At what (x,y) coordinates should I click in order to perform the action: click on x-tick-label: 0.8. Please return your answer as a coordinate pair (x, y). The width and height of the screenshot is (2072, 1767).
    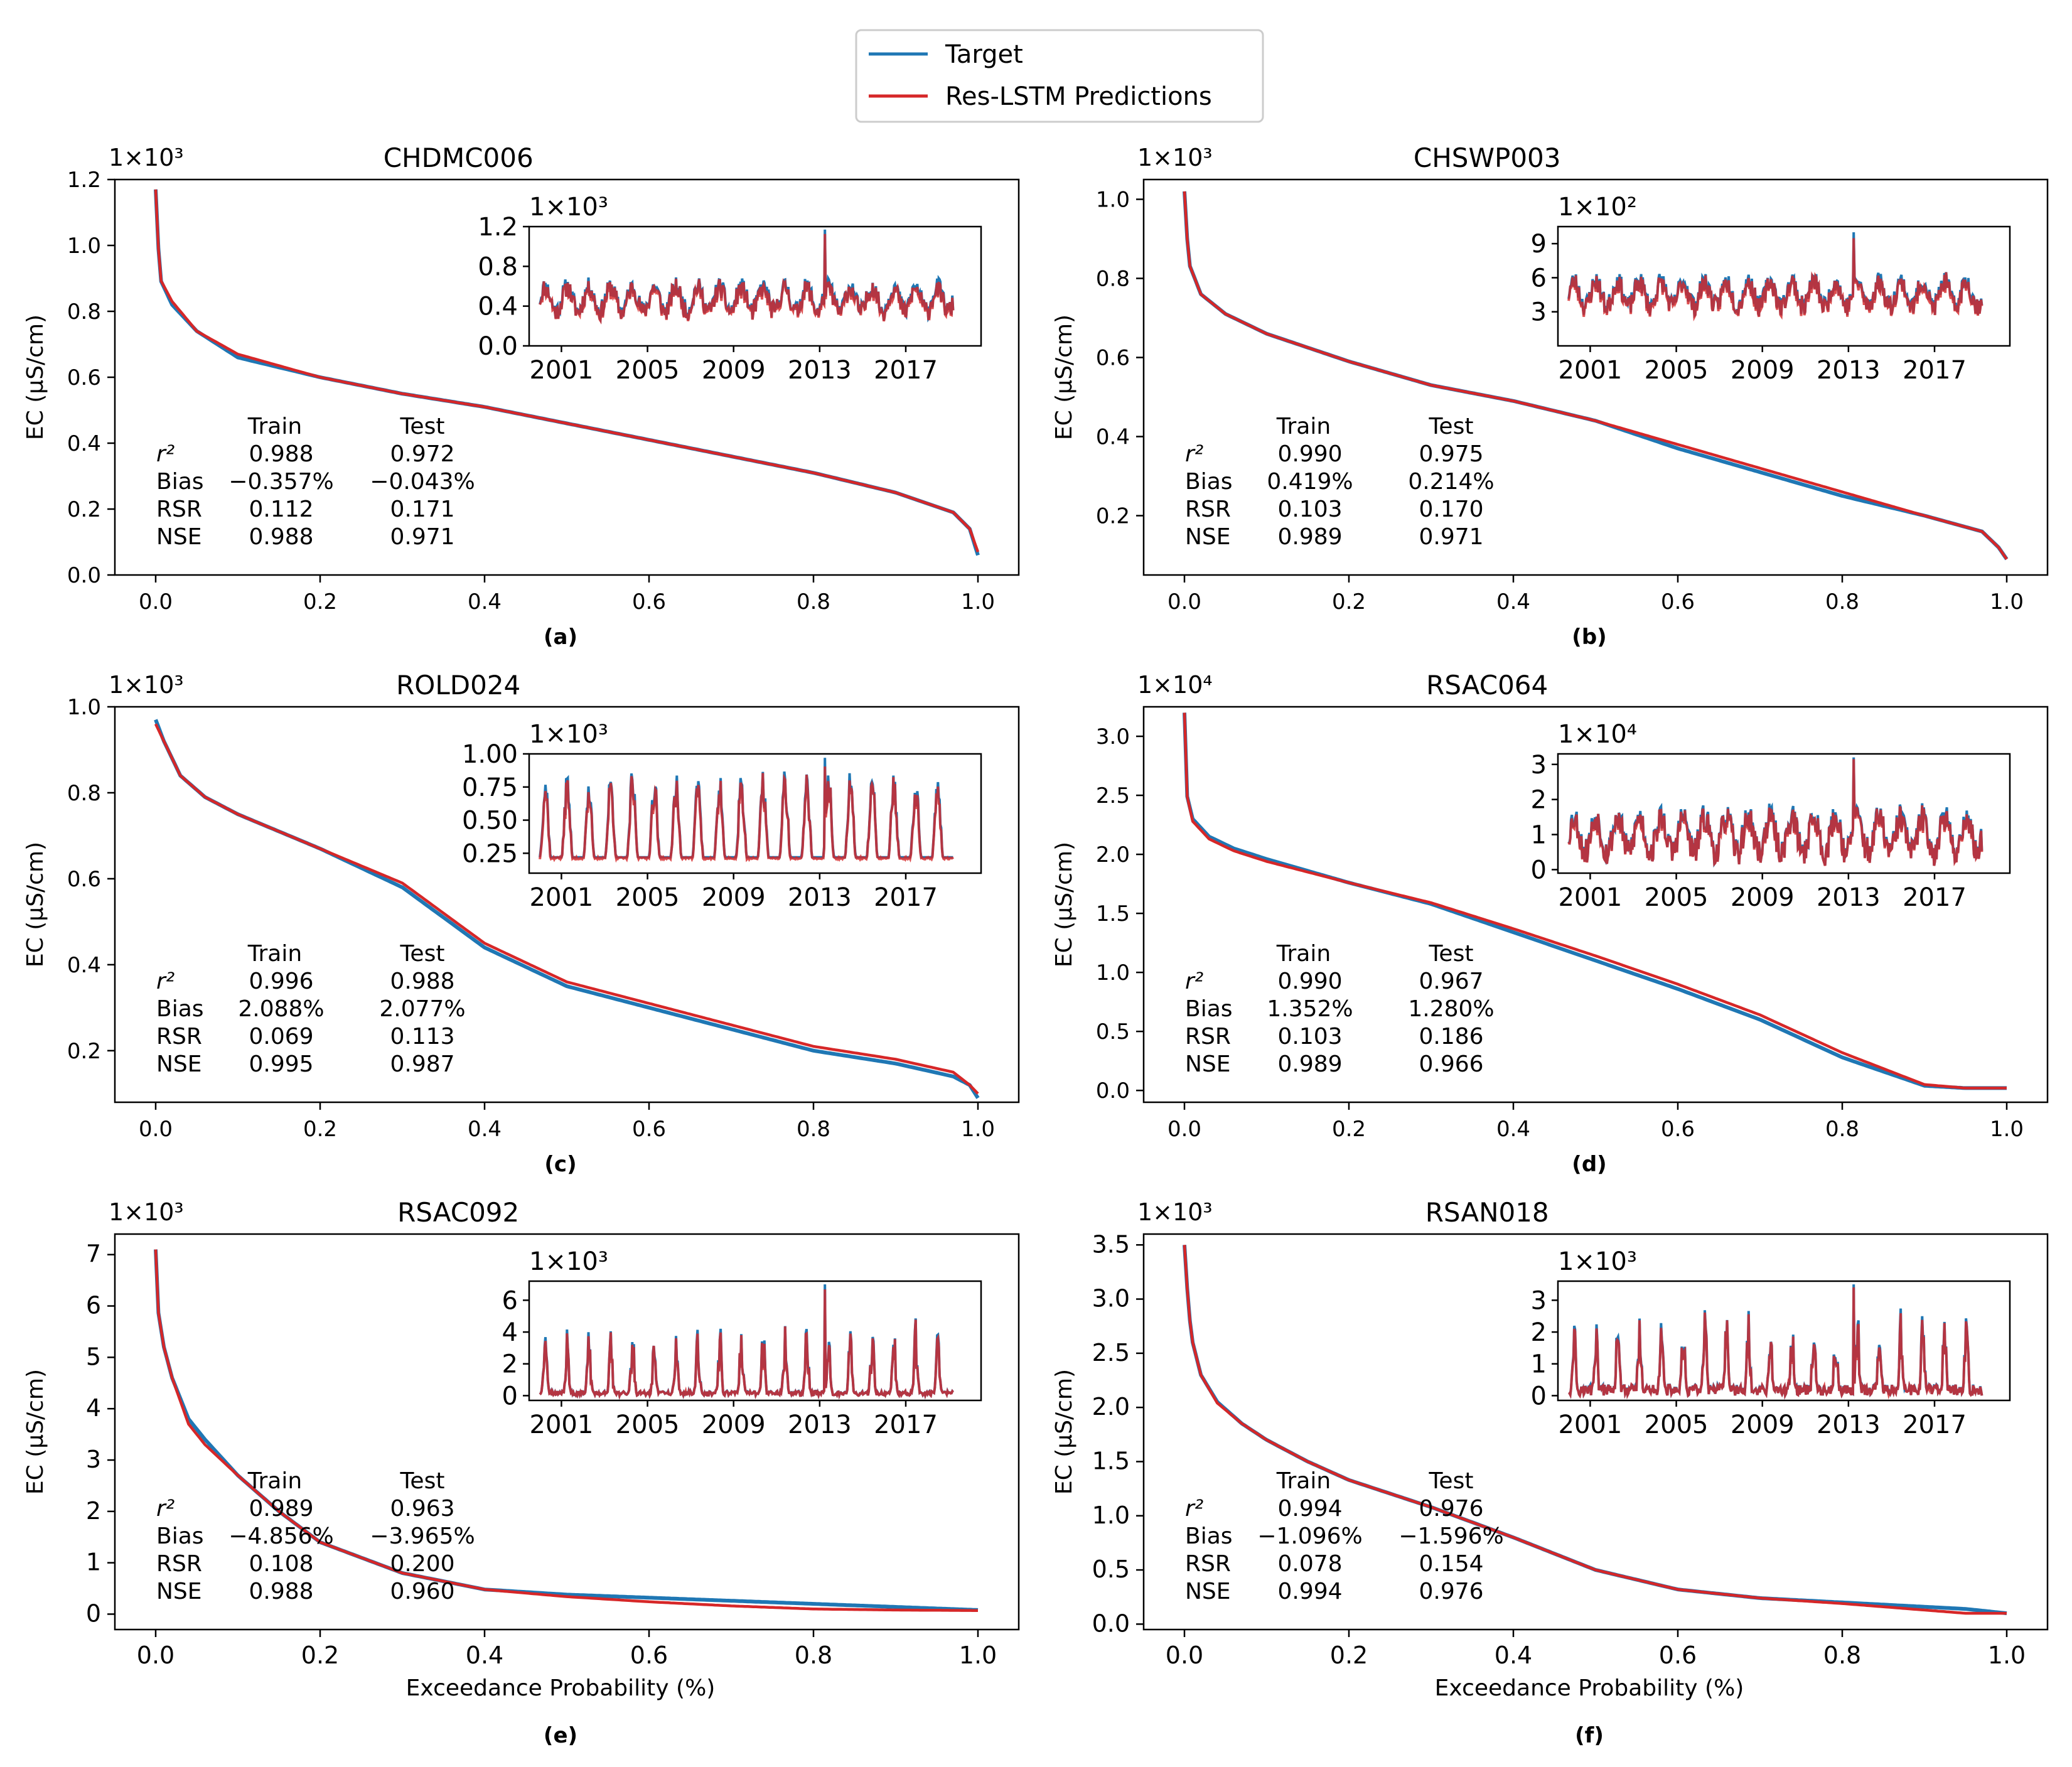
    Looking at the image, I should click on (1842, 1655).